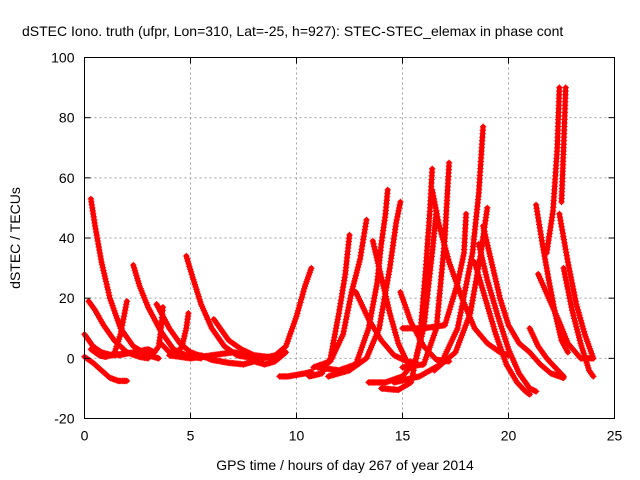  I want to click on y-axis-label: dSTEC / TECUs, so click(15, 238).